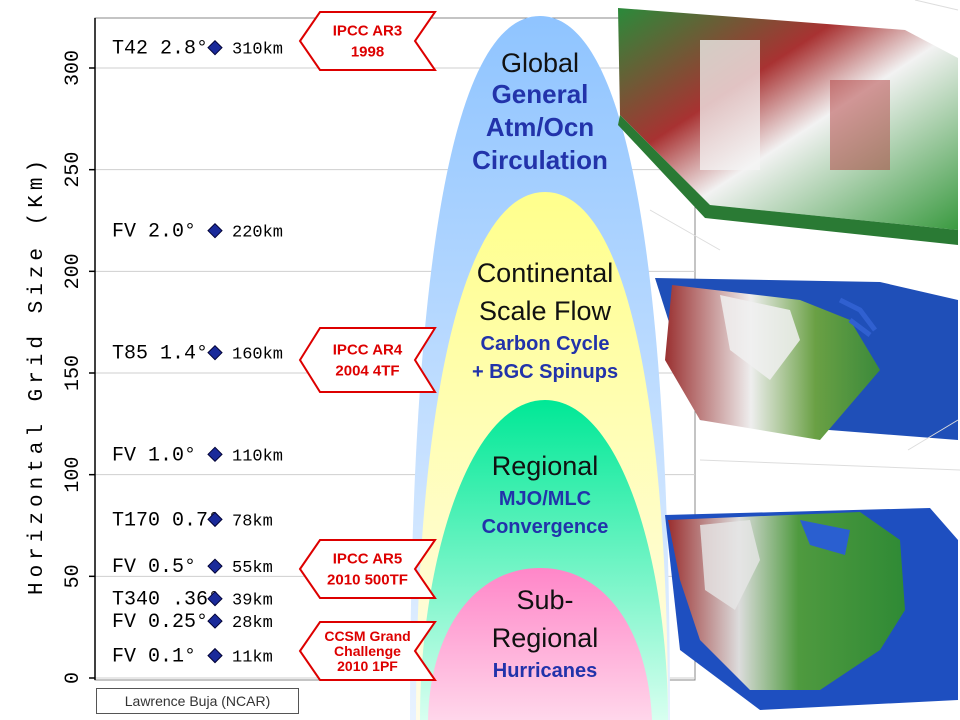  I want to click on terrain-map-continental, so click(806, 359).